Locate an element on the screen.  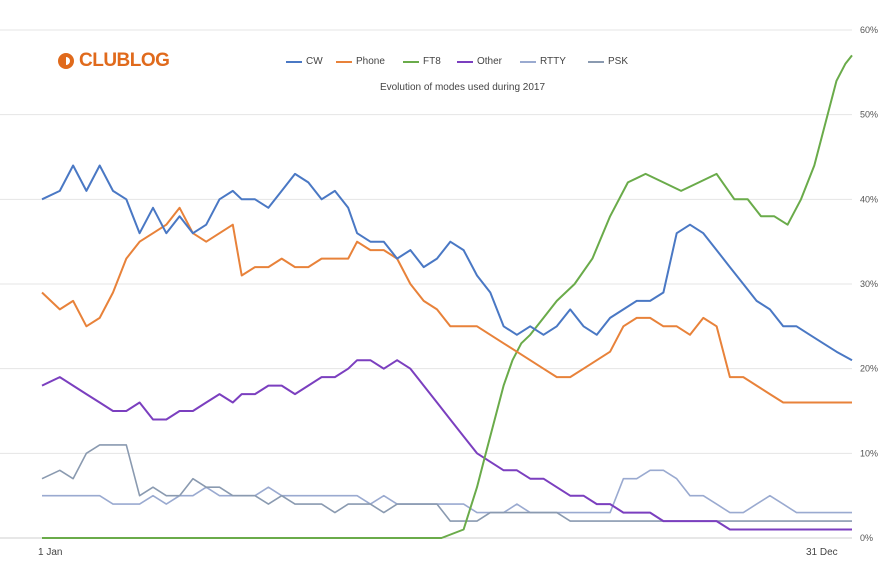
chart-legend: CW Phone FT8 Other RTTY PSK is located at coordinates (442, 64).